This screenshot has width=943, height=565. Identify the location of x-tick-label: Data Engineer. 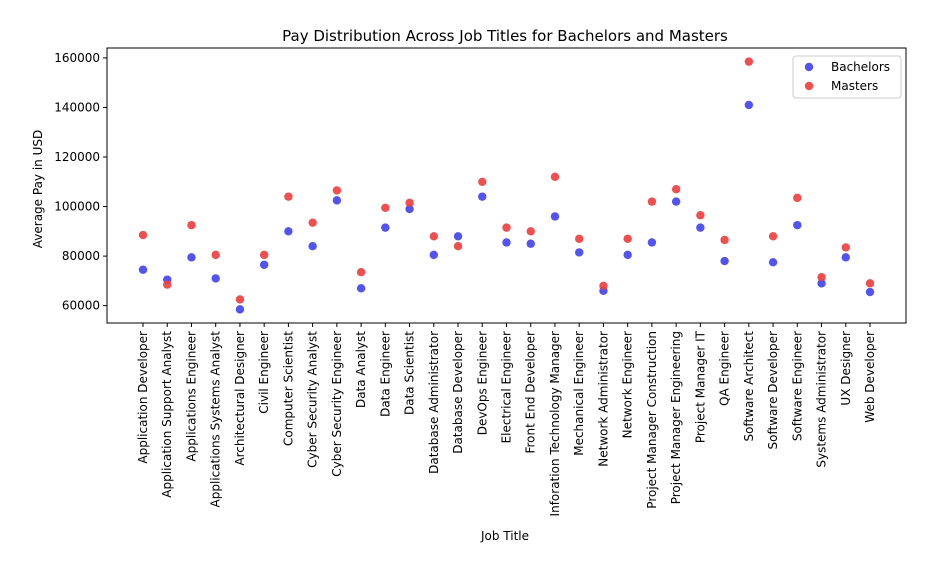
(385, 374).